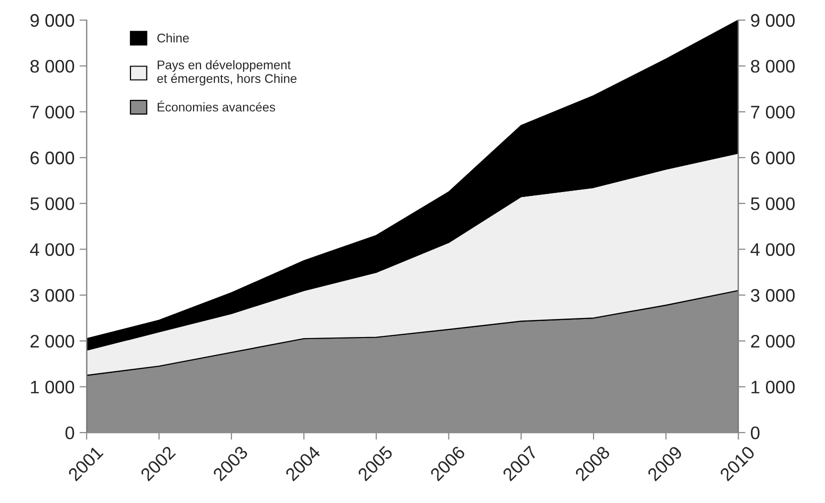  Describe the element at coordinates (52, 249) in the screenshot. I see `y-tick-label: 4 000` at that location.